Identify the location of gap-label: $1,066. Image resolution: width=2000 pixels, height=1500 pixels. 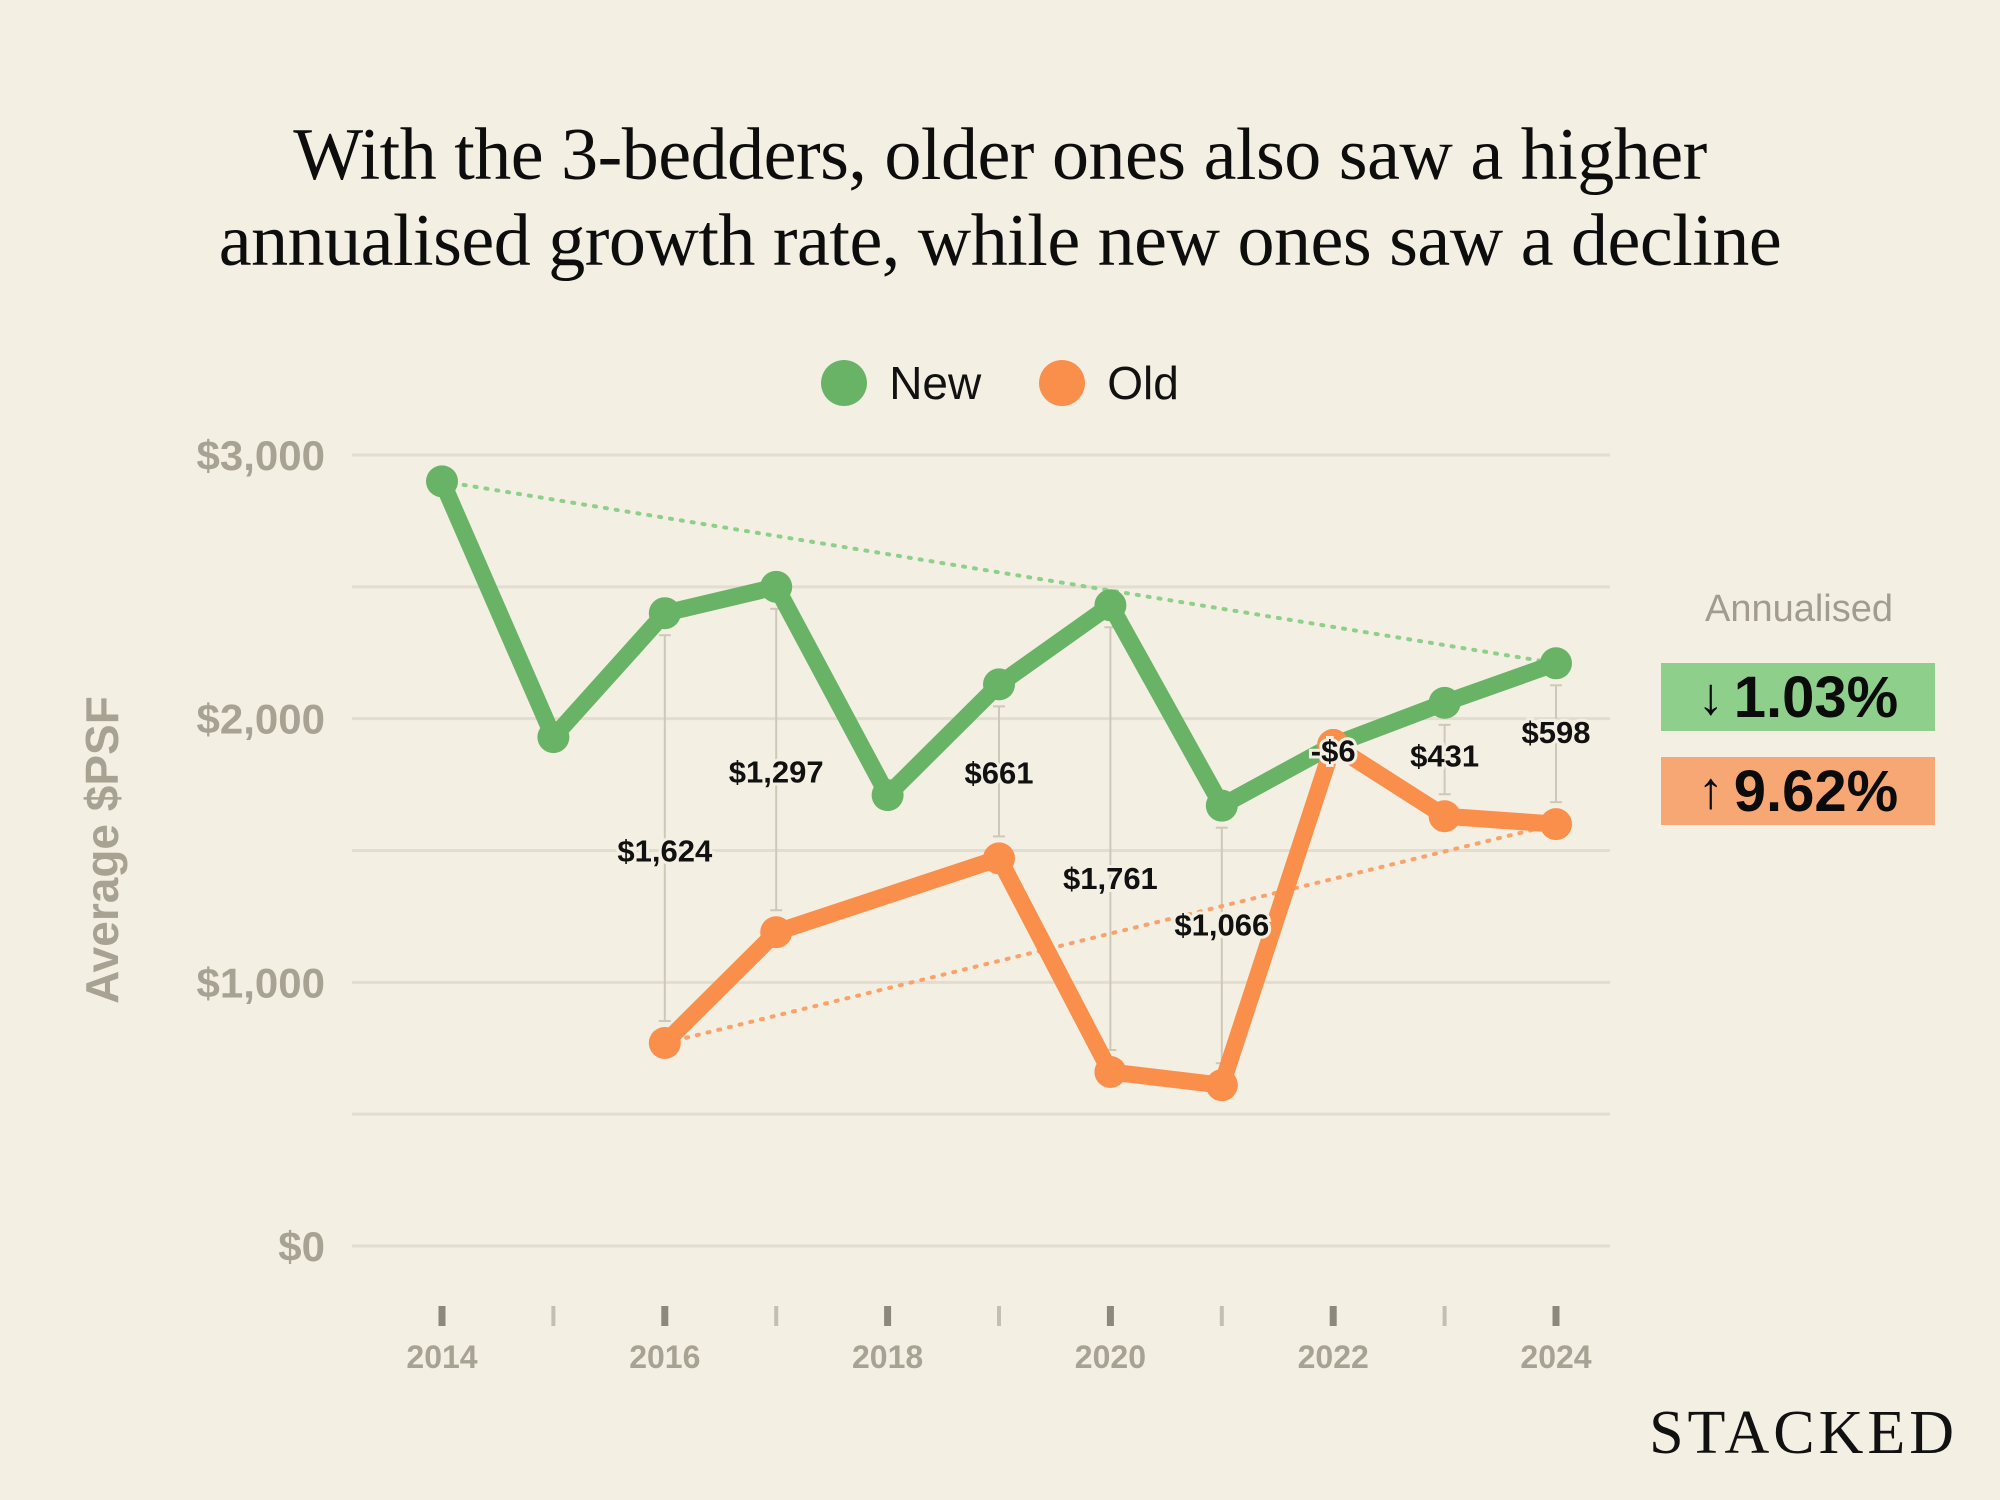
(1221, 924).